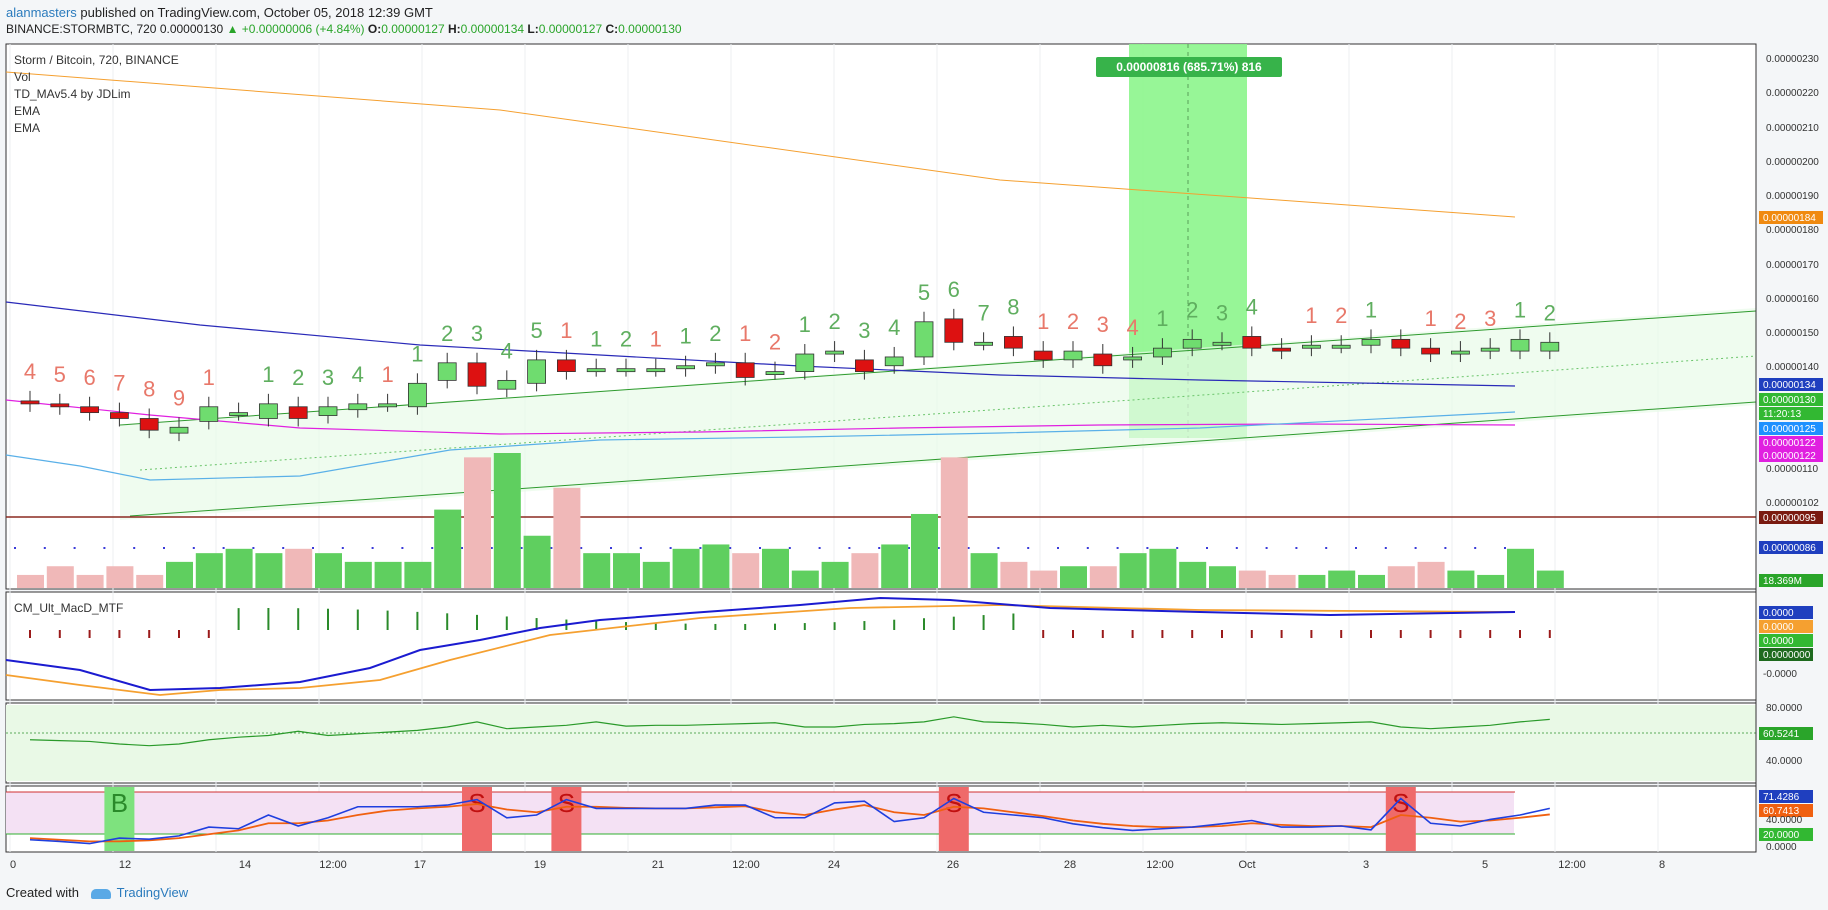 Image resolution: width=1828 pixels, height=910 pixels. What do you see at coordinates (125, 865) in the screenshot?
I see `time-tick: 12` at bounding box center [125, 865].